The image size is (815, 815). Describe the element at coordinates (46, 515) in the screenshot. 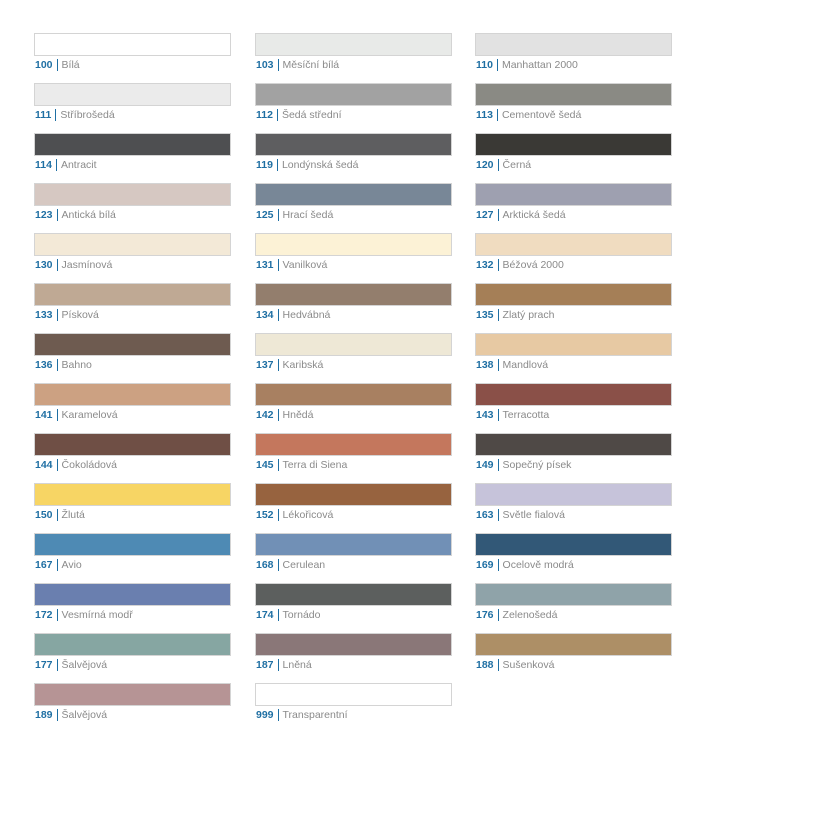

I see `swatch-code: 150` at that location.